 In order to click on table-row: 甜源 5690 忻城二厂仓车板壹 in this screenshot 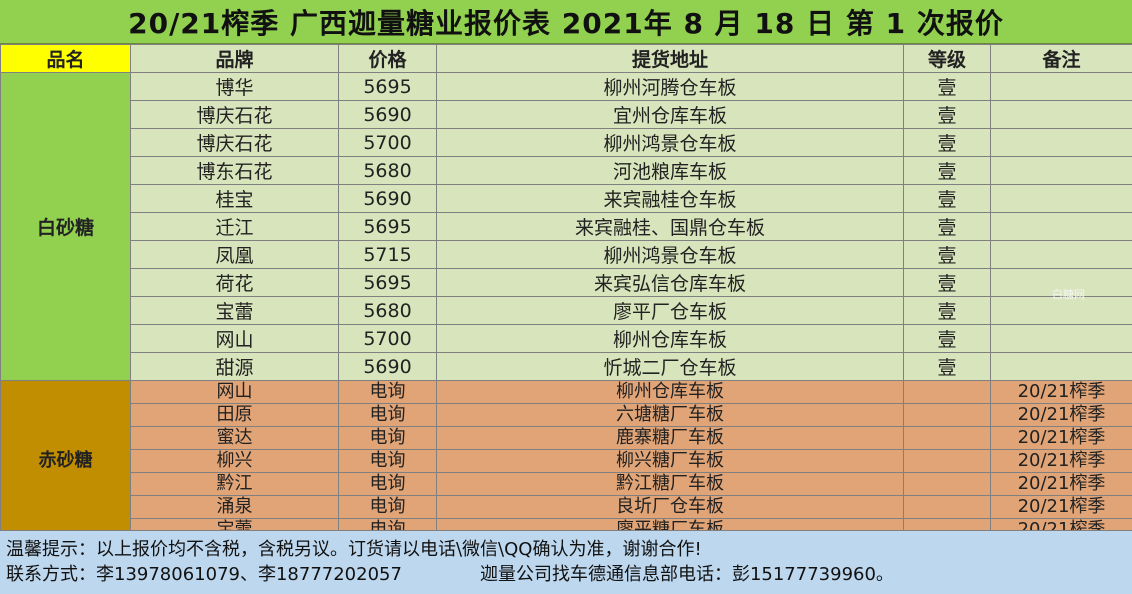, I will do `click(566, 366)`.